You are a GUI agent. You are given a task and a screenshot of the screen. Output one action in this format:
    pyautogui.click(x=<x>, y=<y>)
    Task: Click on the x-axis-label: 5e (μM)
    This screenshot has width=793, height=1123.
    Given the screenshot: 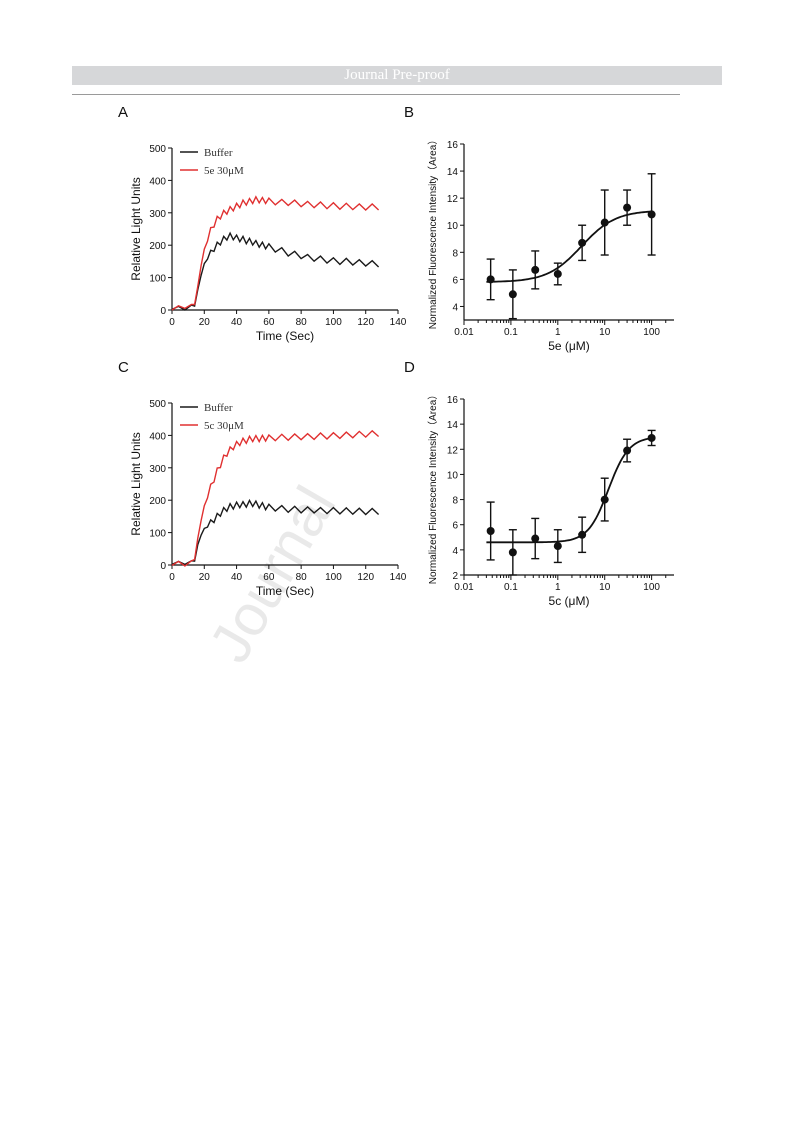 What is the action you would take?
    pyautogui.click(x=569, y=346)
    